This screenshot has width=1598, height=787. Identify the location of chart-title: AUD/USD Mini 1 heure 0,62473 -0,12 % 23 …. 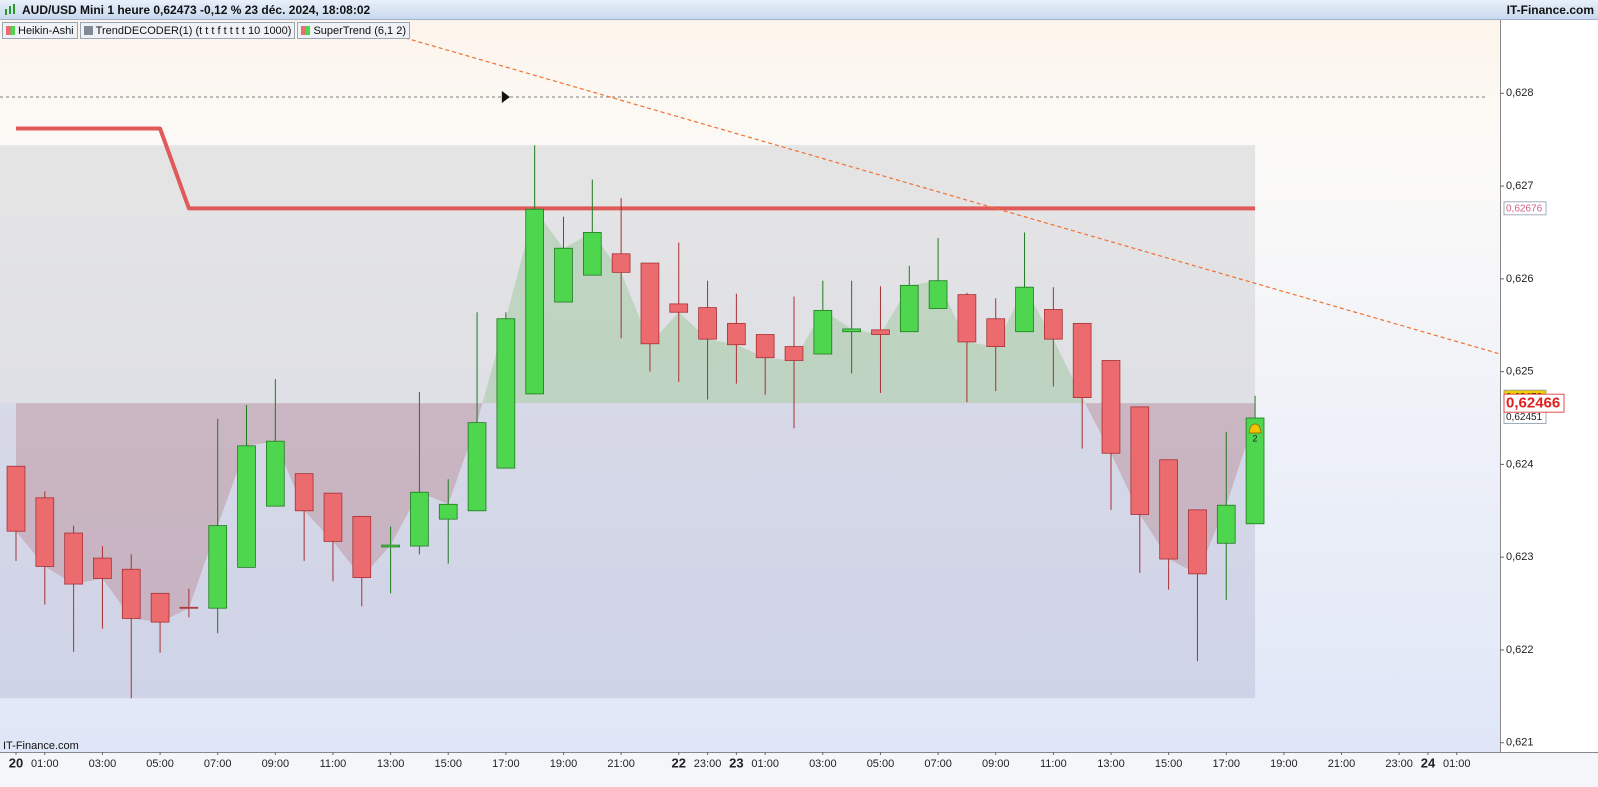
(196, 10).